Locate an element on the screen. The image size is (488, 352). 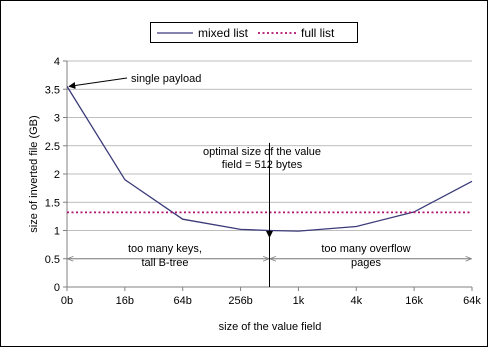
x-axis-title: size of the value field is located at coordinates (270, 327).